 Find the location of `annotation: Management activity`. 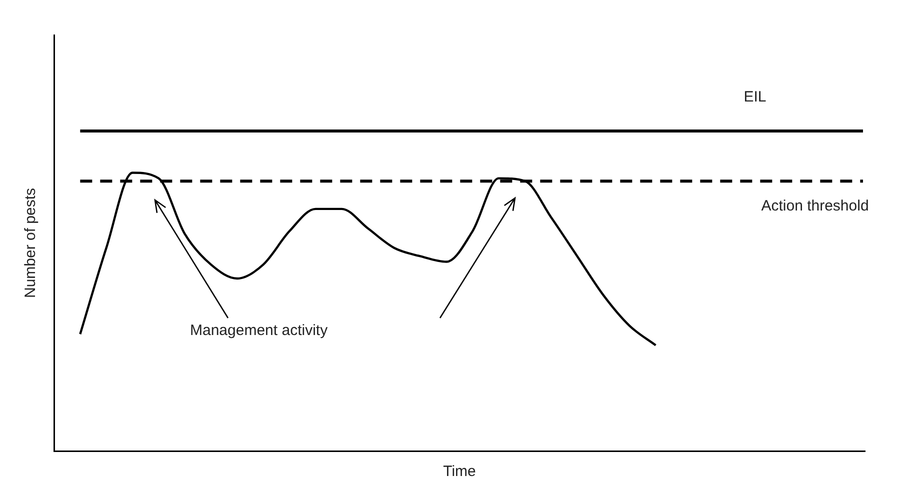

annotation: Management activity is located at coordinates (259, 330).